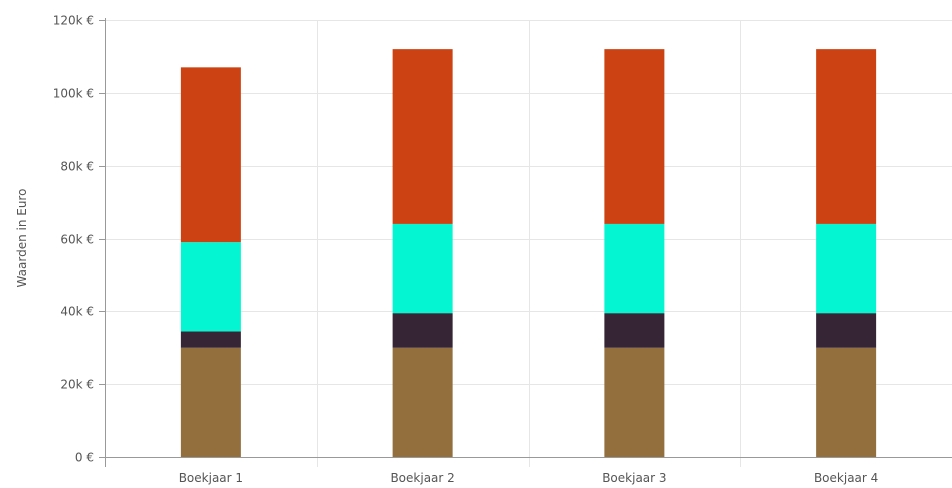  I want to click on x-tick-label: Boekjaar 3, so click(634, 478).